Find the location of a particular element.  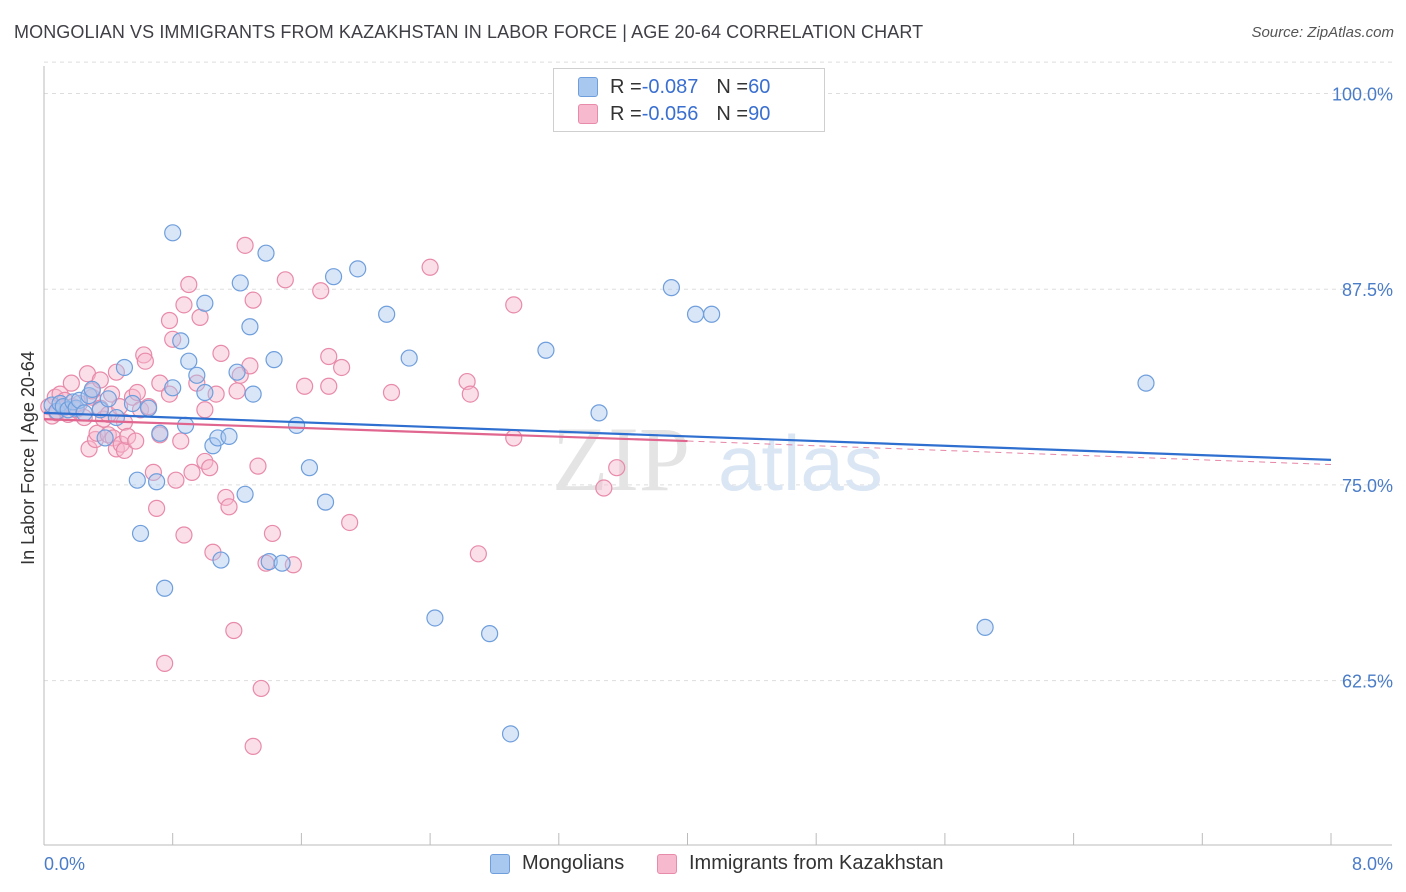

series-legend: Mongolians Immigrants from Kazakhstan is located at coordinates (703, 865).